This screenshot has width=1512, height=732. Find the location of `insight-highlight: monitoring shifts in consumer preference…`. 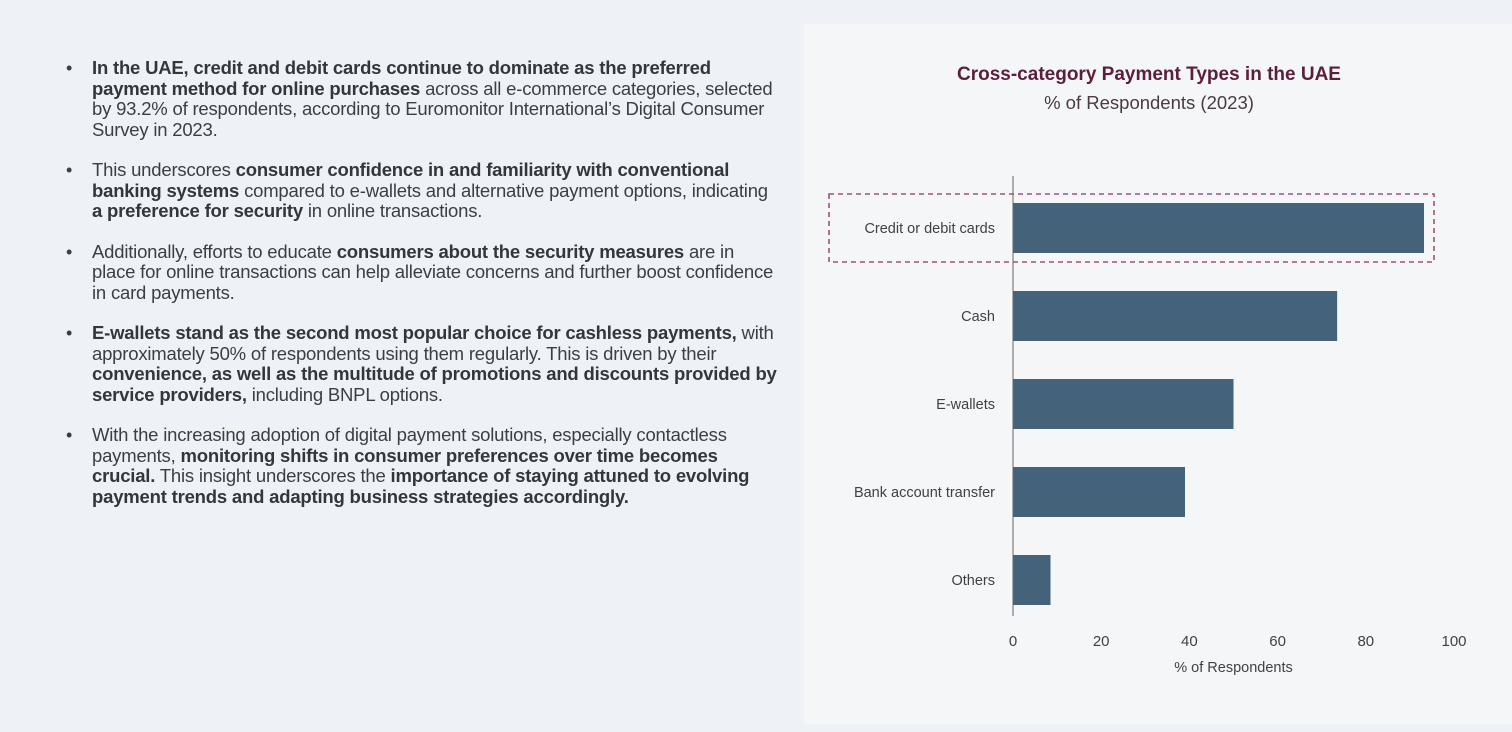

insight-highlight: monitoring shifts in consumer preference… is located at coordinates (405, 465).